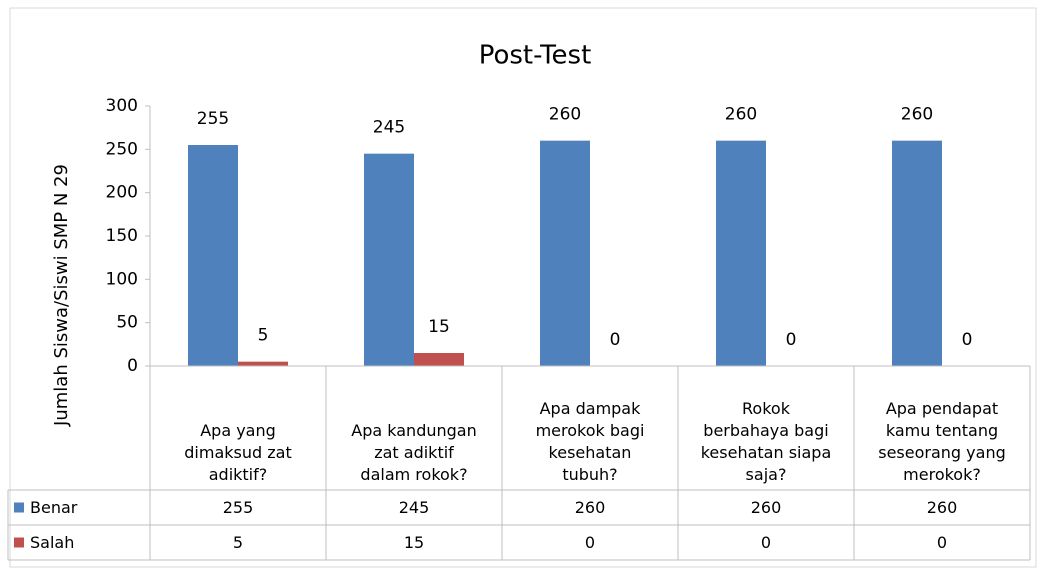 Image resolution: width=1047 pixels, height=576 pixels. I want to click on y-tick-label: 0, so click(132, 366).